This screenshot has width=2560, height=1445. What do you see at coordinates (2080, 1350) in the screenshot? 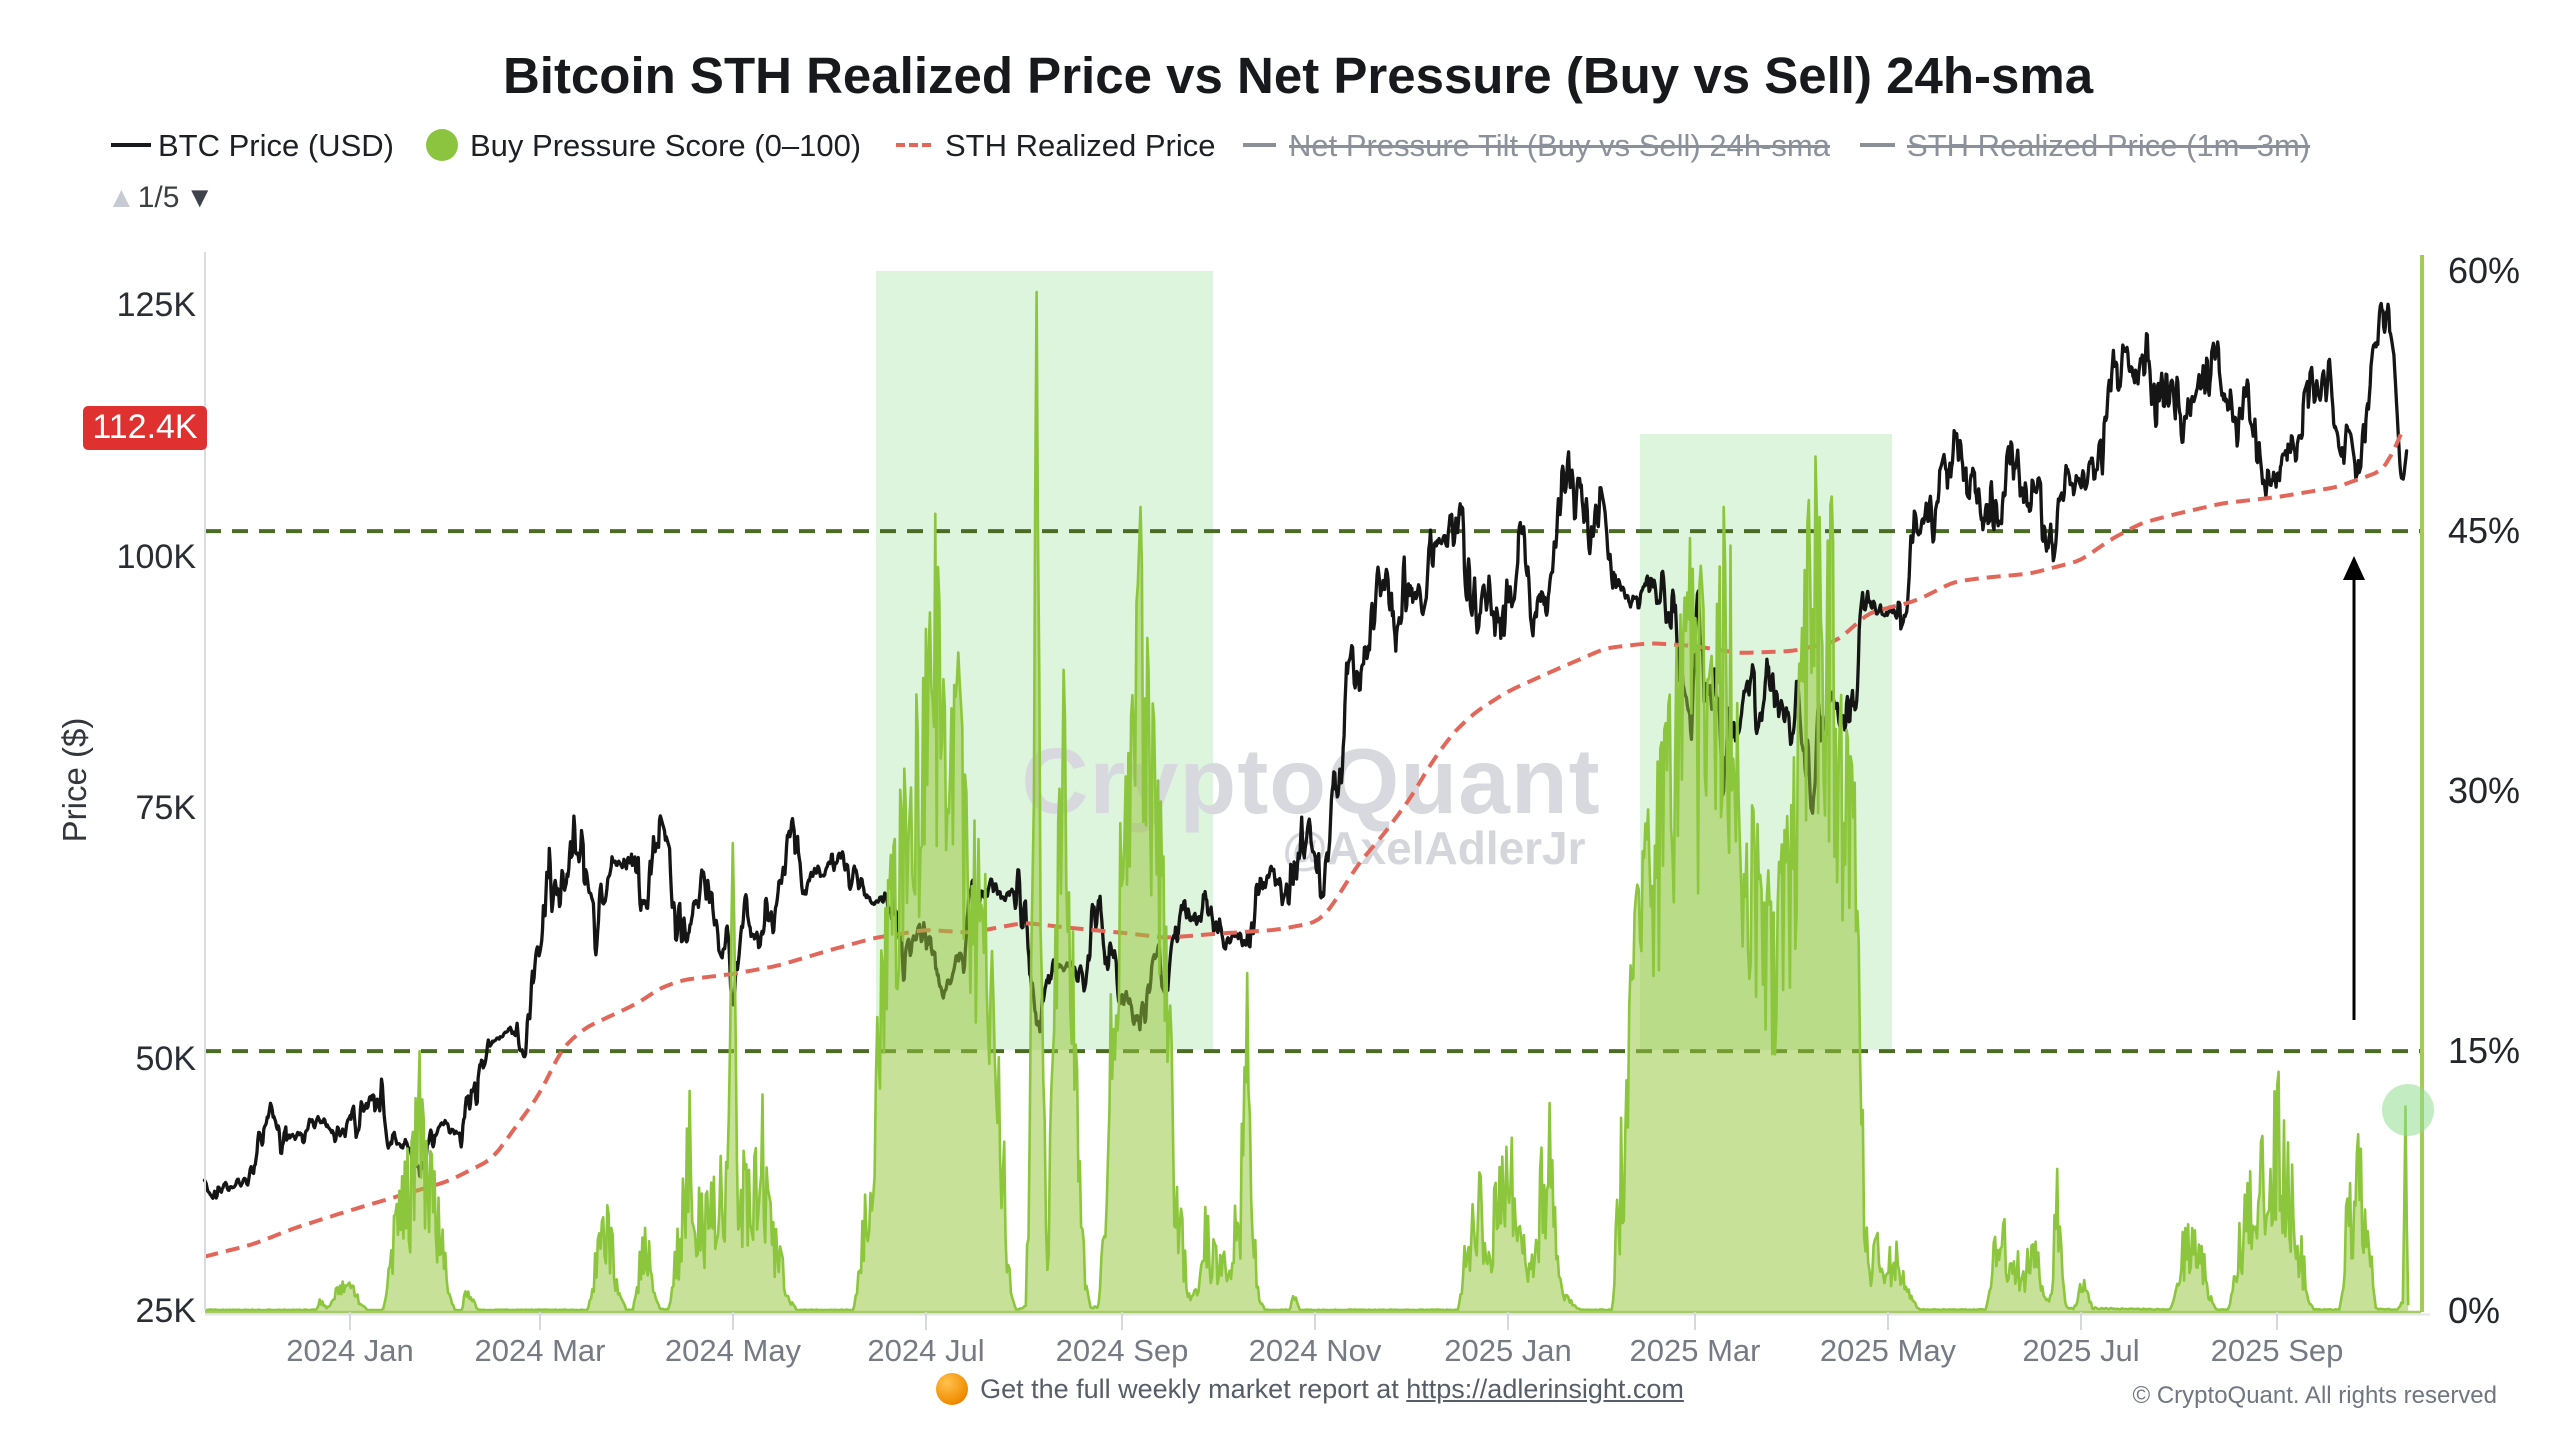
I see `svg-text: 2025 Jul` at bounding box center [2080, 1350].